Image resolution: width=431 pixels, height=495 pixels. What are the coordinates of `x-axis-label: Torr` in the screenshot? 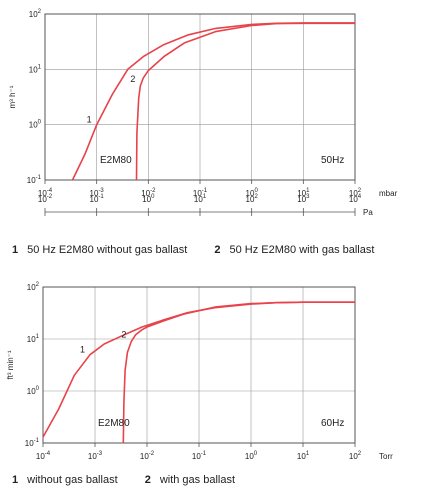 It's located at (386, 456).